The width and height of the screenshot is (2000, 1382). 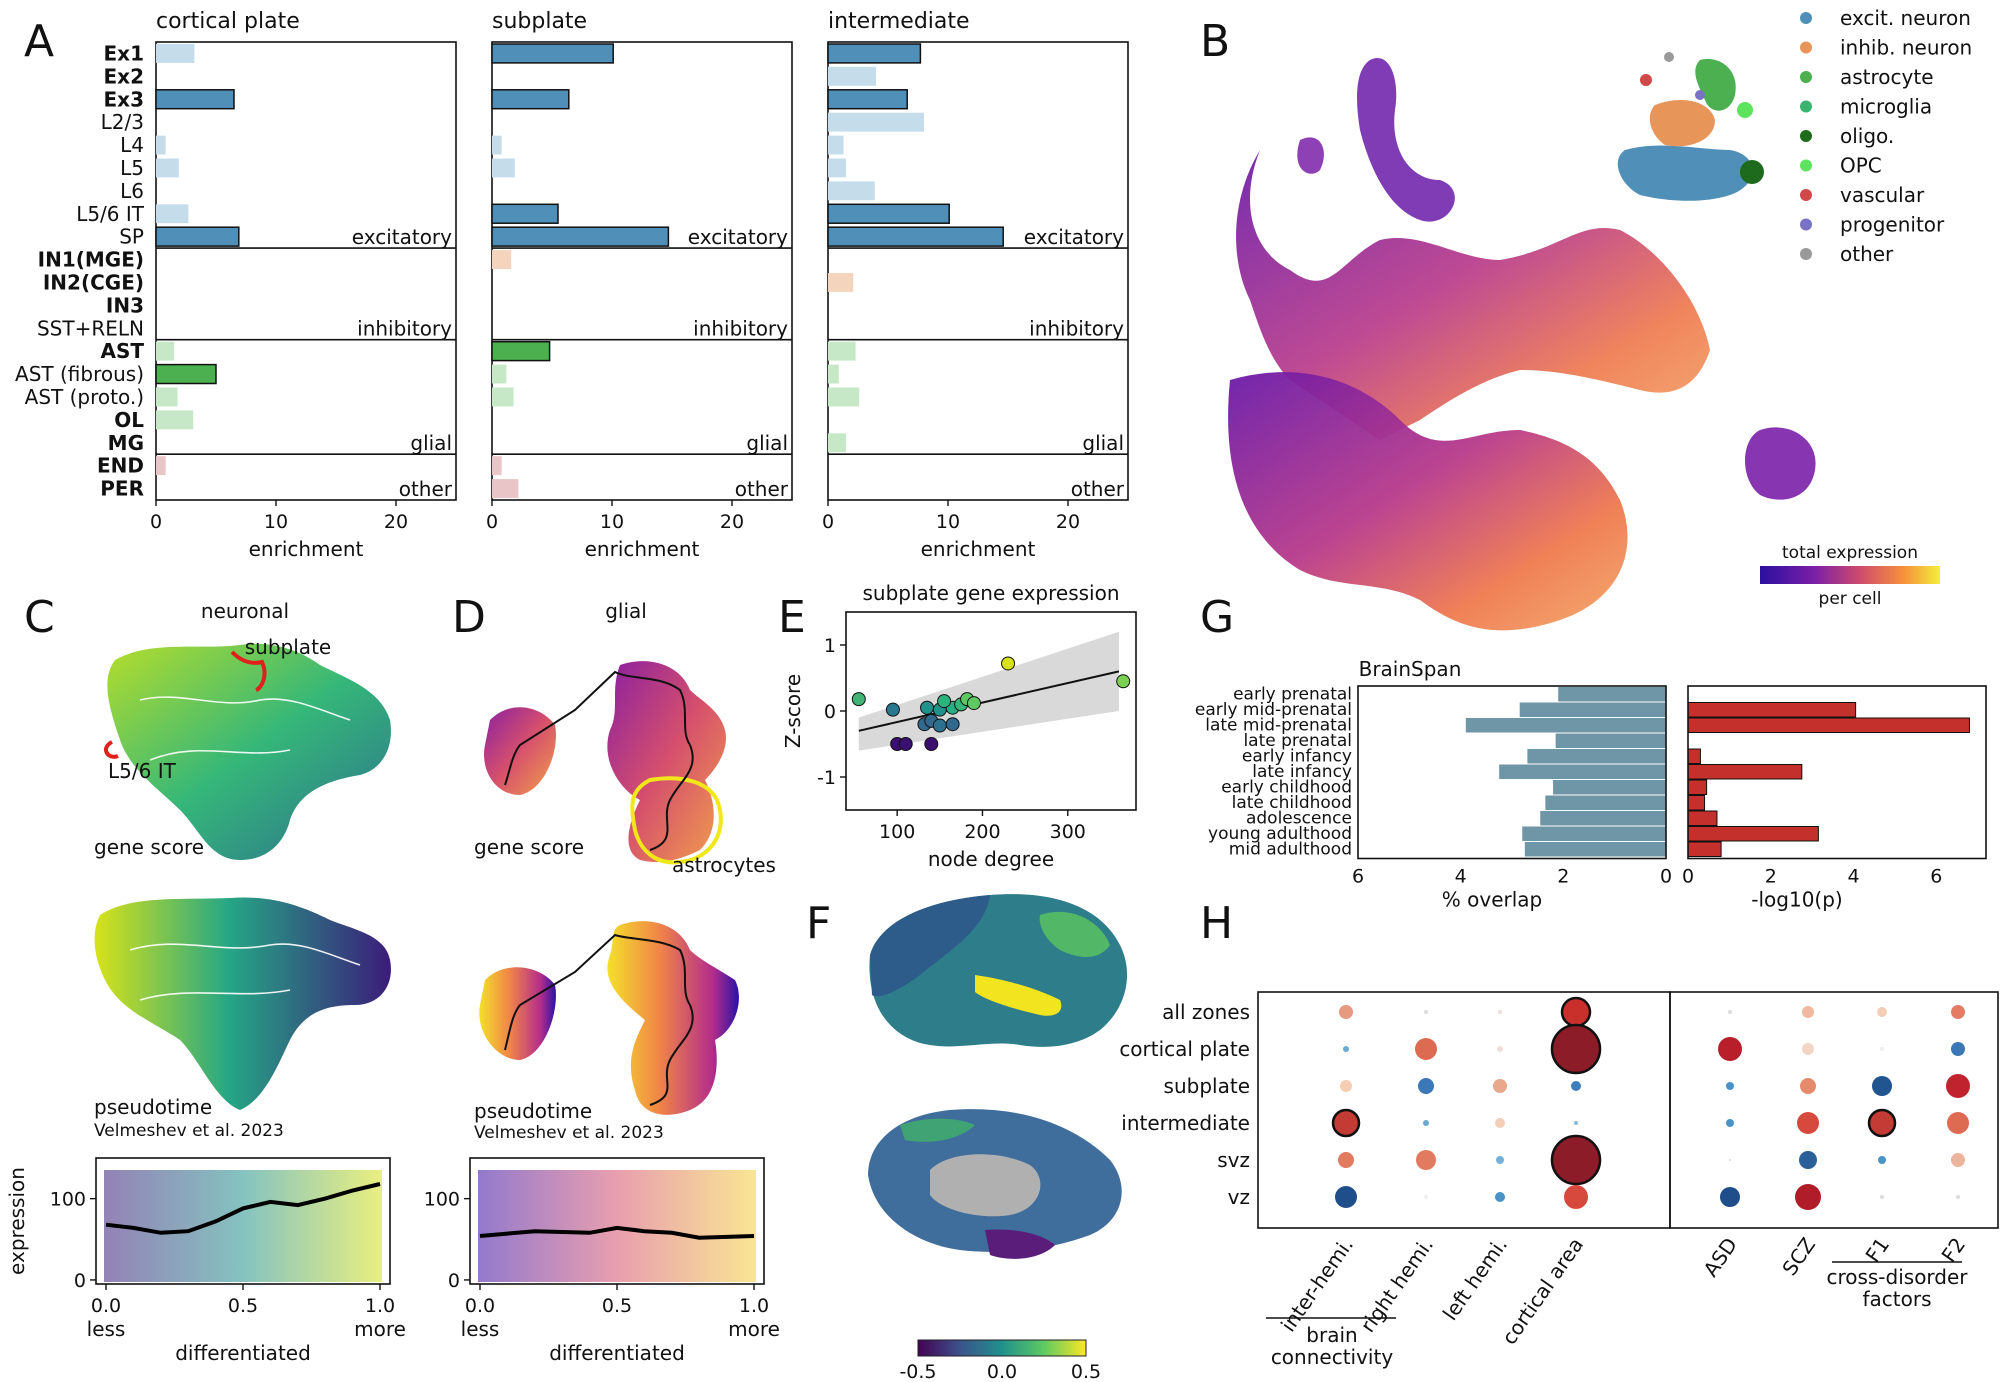 I want to click on a-category-label: AST (proto.), so click(x=84, y=397).